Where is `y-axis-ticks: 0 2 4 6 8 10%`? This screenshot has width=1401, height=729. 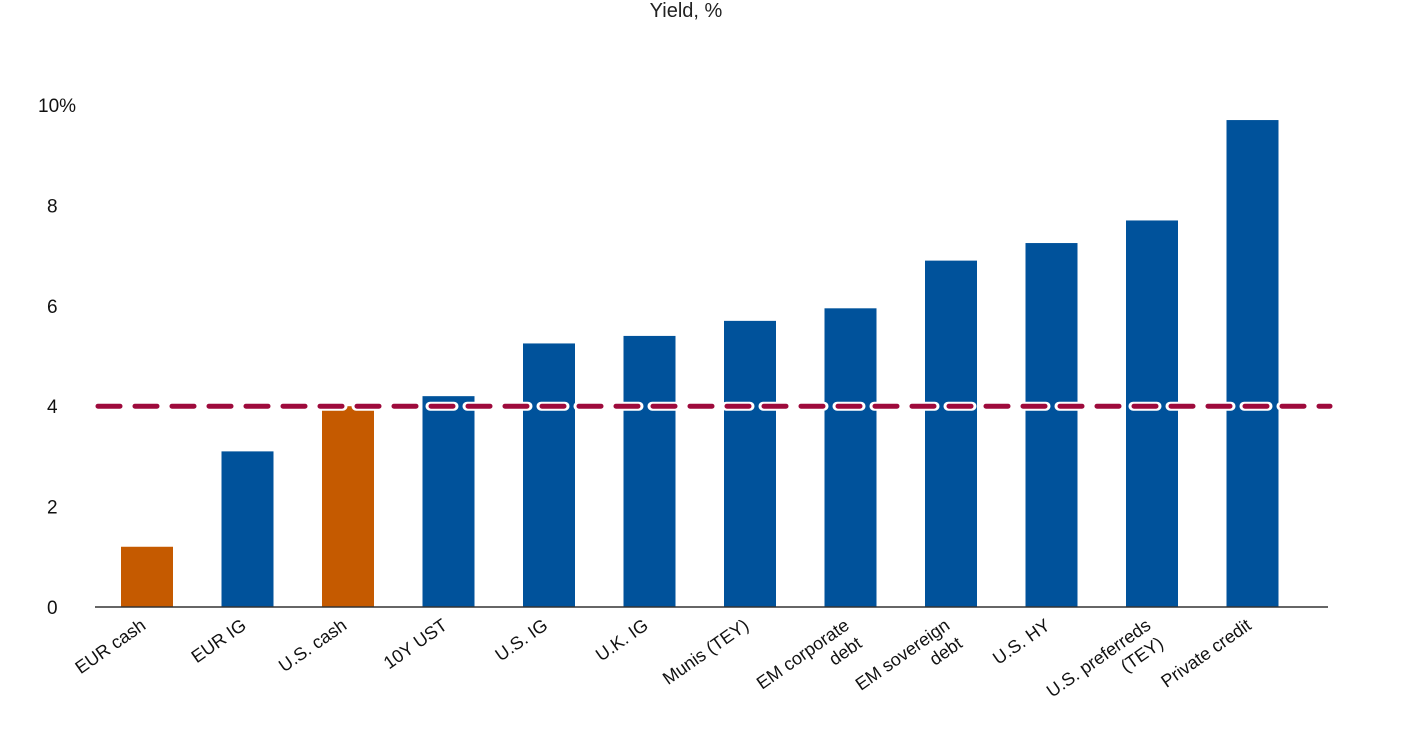 y-axis-ticks: 0 2 4 6 8 10% is located at coordinates (57, 357).